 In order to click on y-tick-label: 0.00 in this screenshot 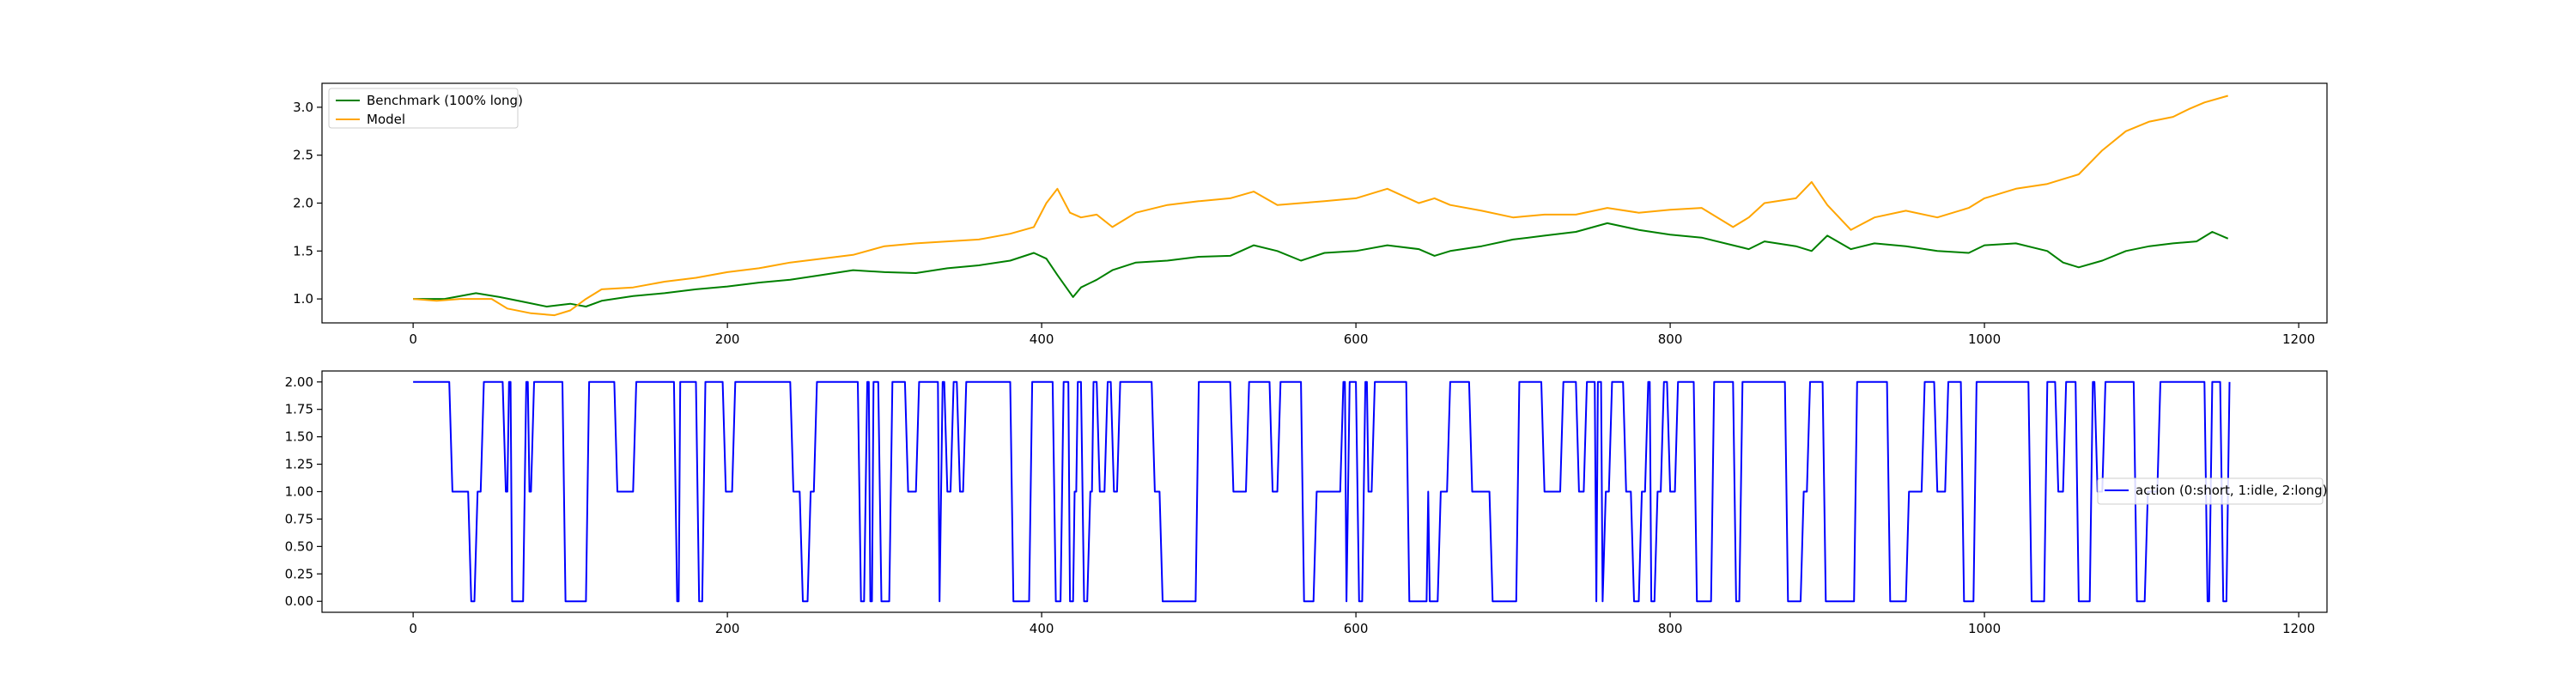, I will do `click(299, 601)`.